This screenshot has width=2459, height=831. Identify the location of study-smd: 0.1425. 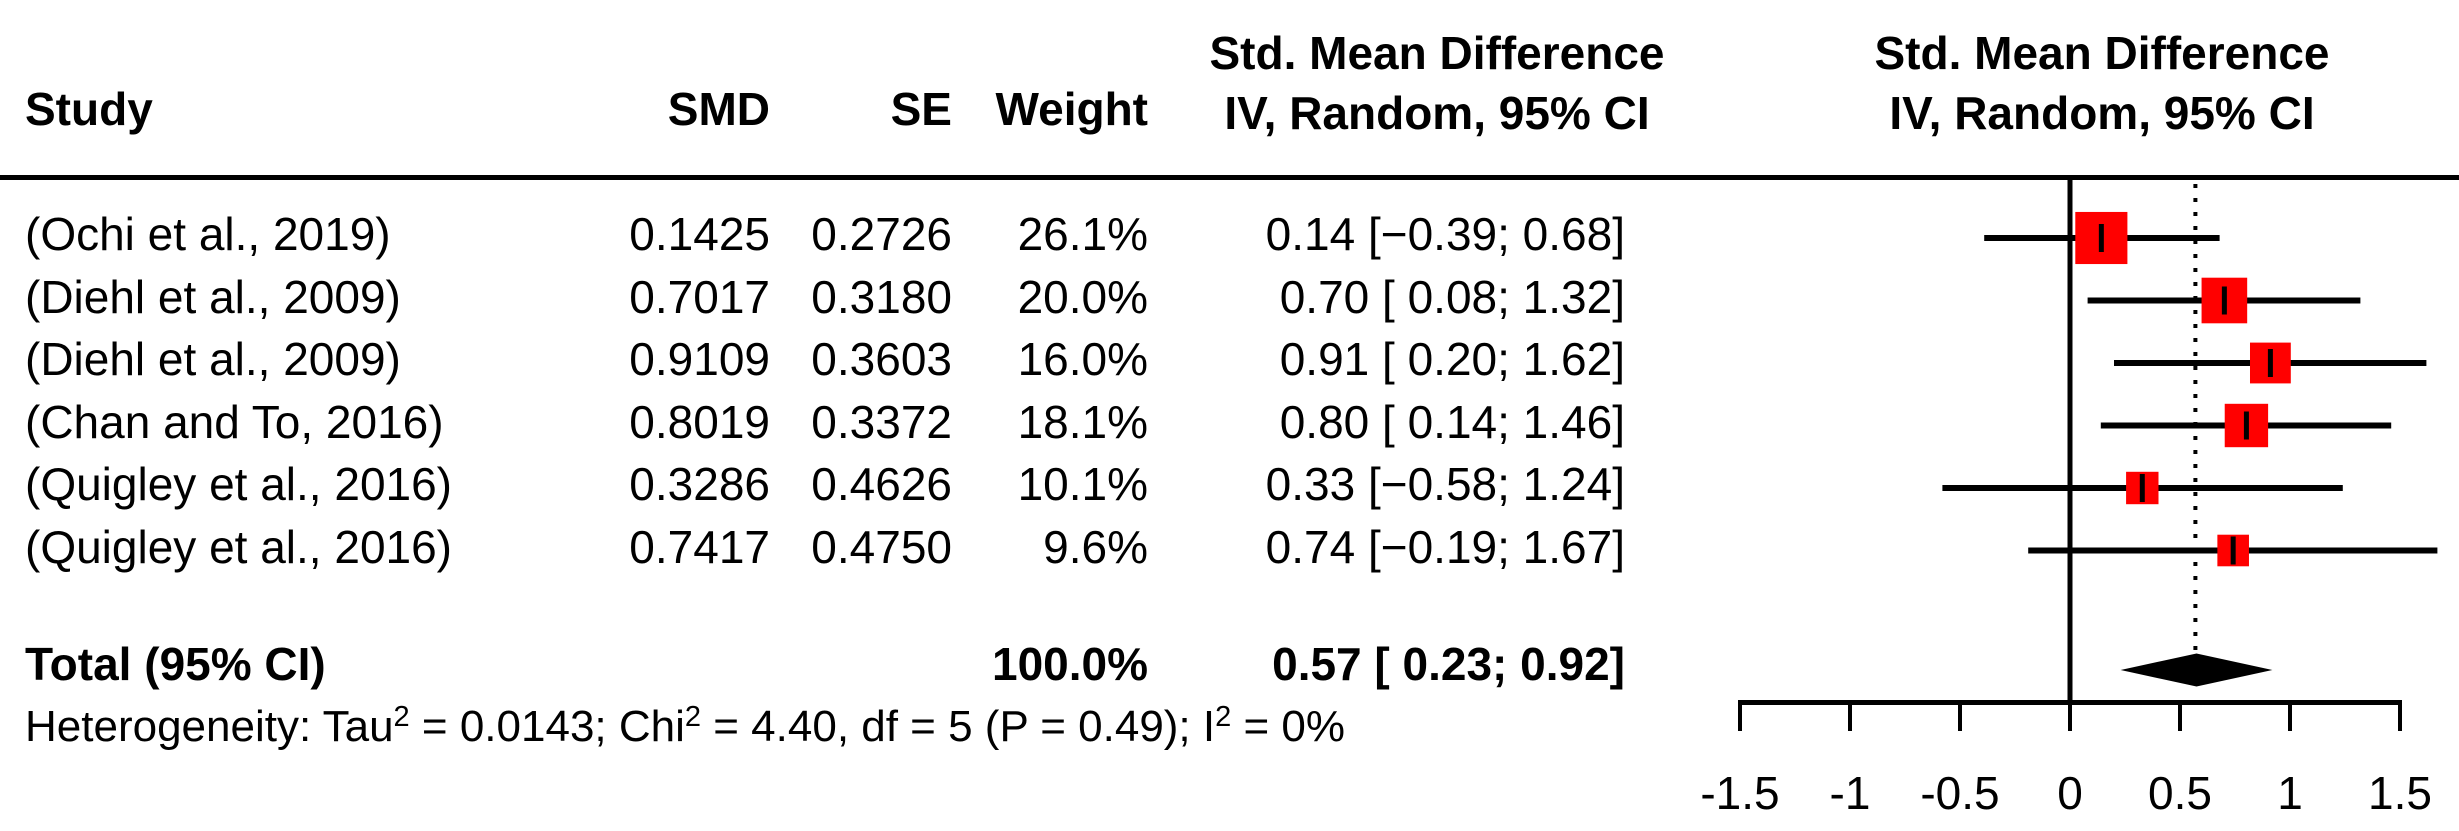
(699, 234).